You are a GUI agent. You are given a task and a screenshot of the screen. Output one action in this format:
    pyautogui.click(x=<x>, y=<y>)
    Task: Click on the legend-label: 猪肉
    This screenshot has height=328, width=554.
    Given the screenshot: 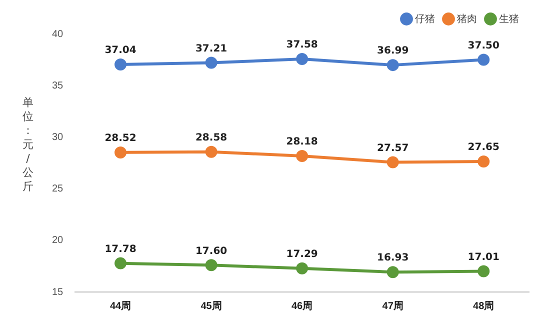 What is the action you would take?
    pyautogui.click(x=467, y=18)
    